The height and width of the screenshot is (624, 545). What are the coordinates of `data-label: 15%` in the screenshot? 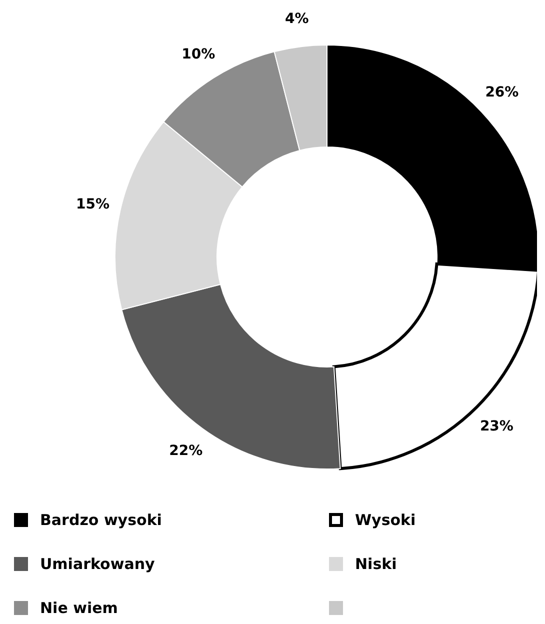 It's located at (93, 204).